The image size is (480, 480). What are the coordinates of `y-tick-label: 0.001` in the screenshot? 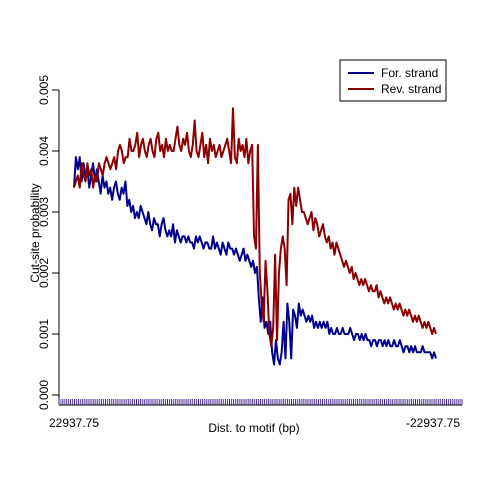 It's located at (44, 334).